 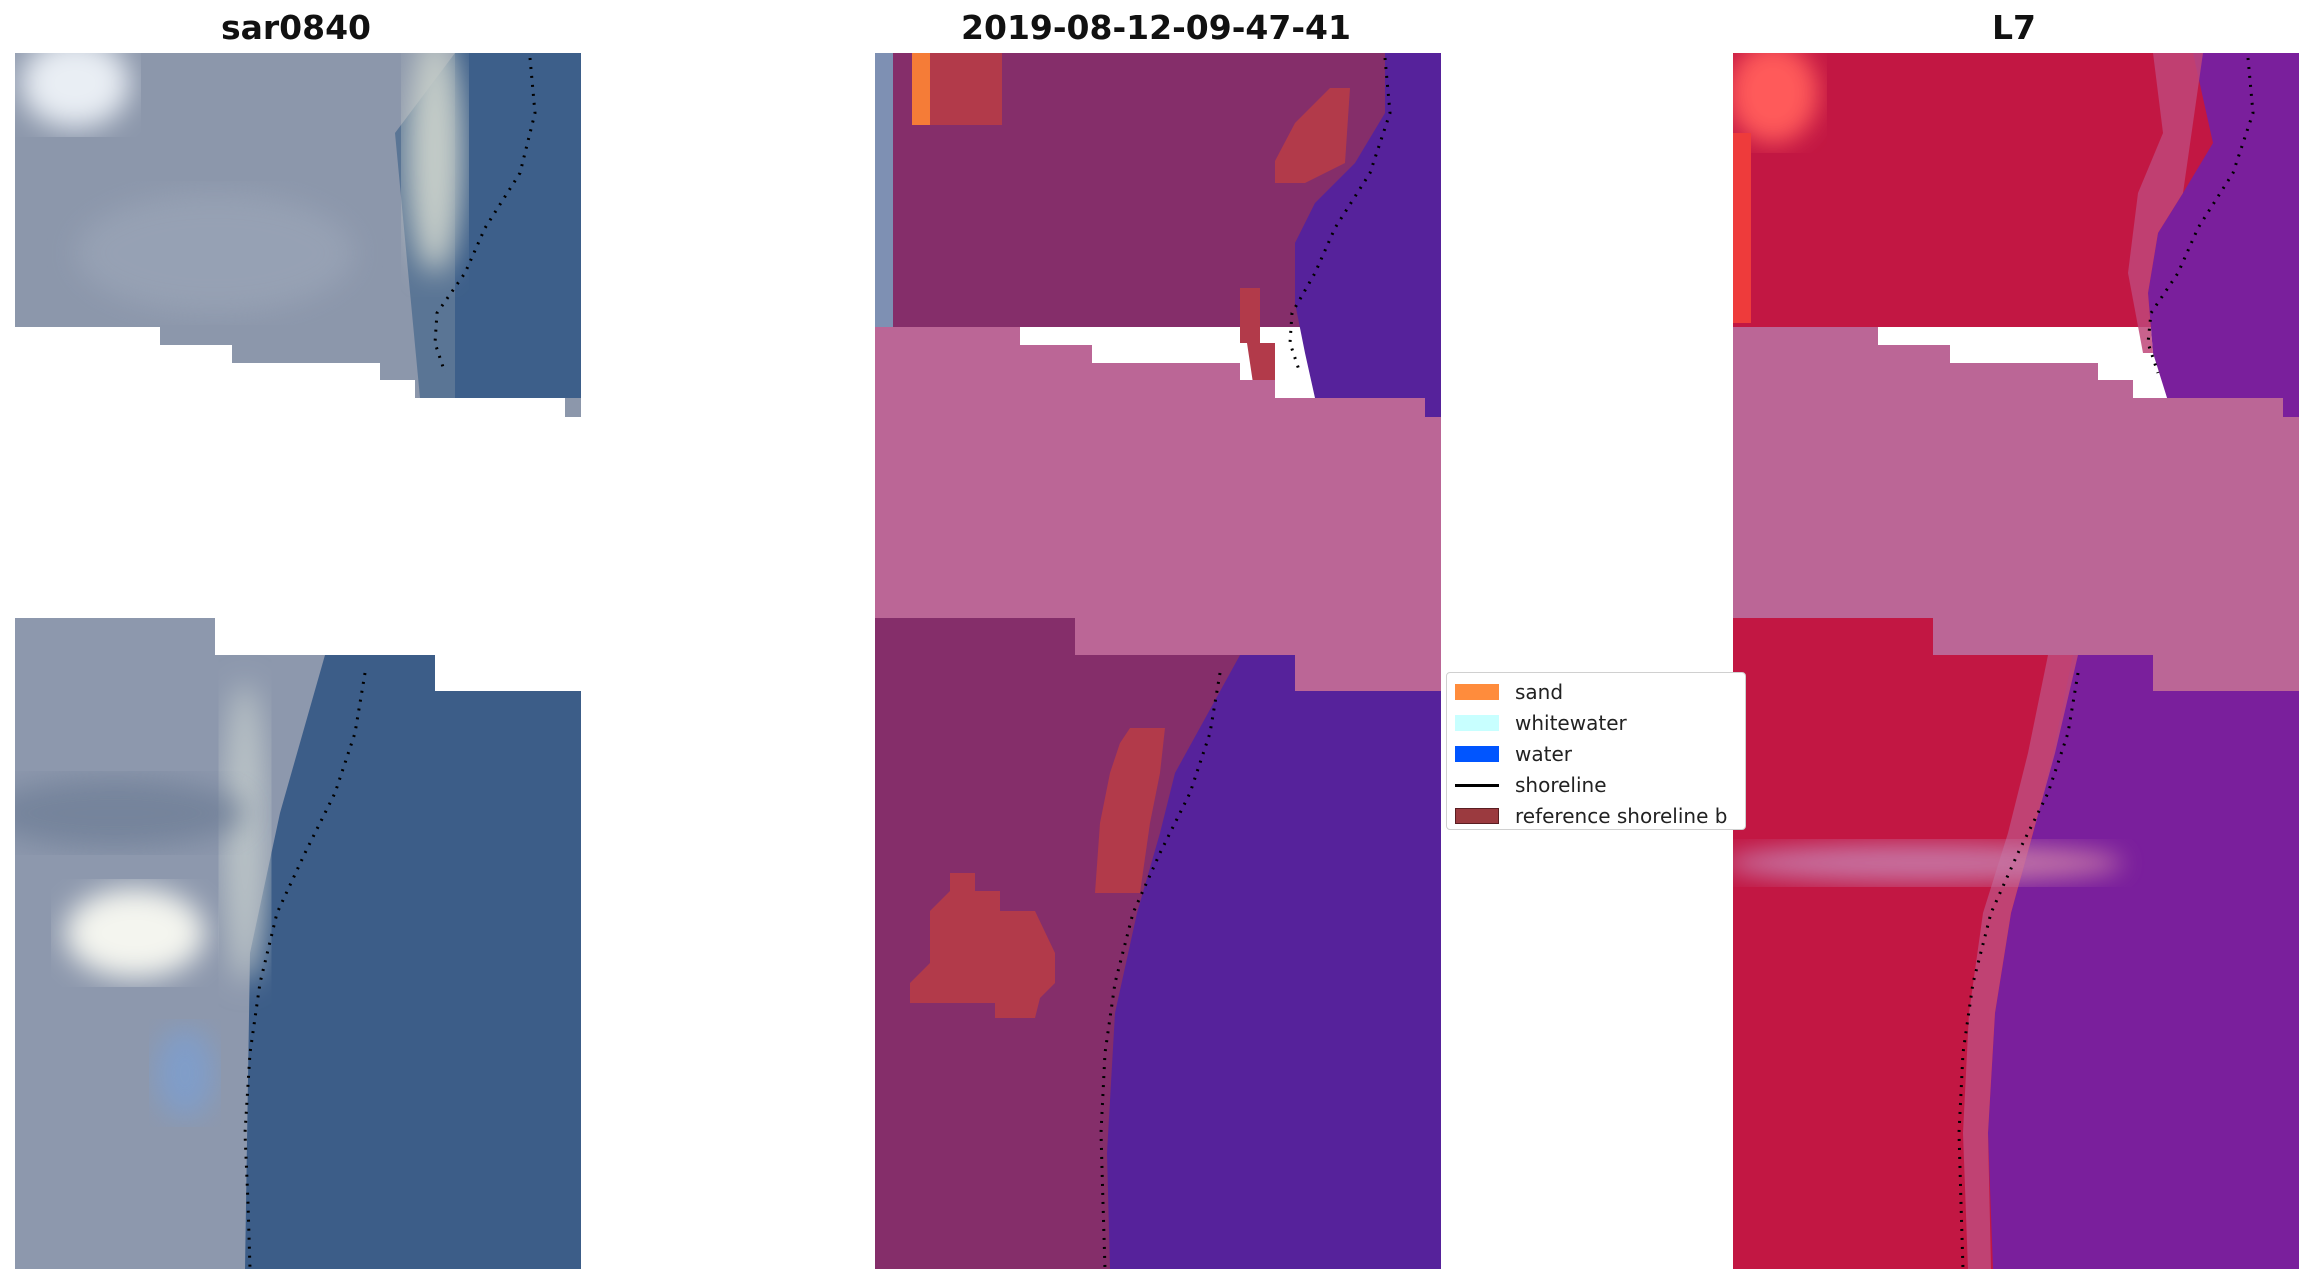 I want to click on legend-item-reference-buffer: reference shoreline b, so click(x=1591, y=816).